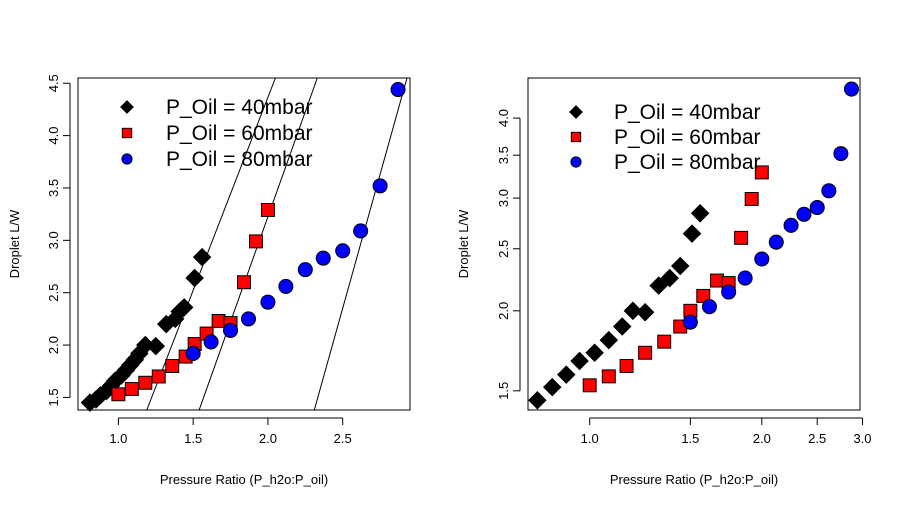 The width and height of the screenshot is (901, 508). What do you see at coordinates (211, 244) in the screenshot?
I see `fit-line` at bounding box center [211, 244].